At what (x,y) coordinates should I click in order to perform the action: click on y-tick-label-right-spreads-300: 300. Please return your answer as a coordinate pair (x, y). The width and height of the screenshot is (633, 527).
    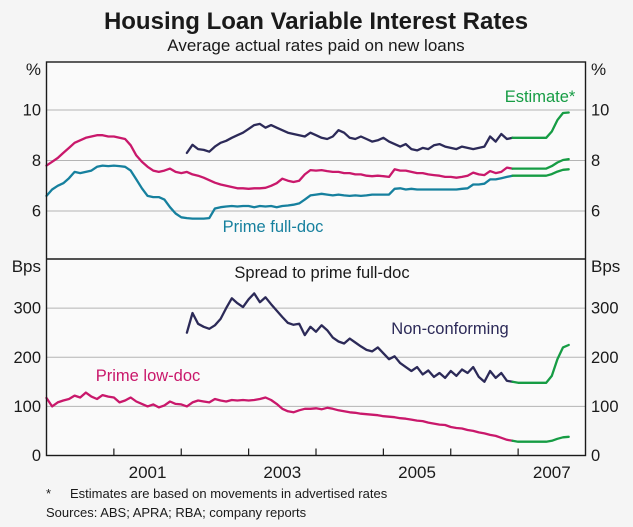
    Looking at the image, I should click on (605, 309).